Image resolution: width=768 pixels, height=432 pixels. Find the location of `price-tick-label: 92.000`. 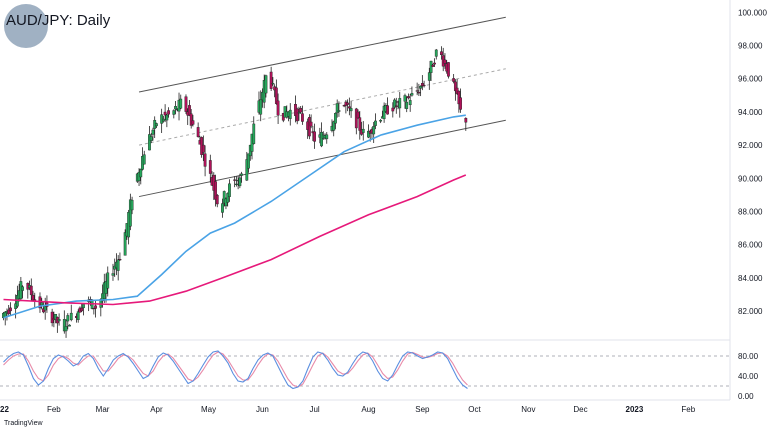

price-tick-label: 92.000 is located at coordinates (750, 145).